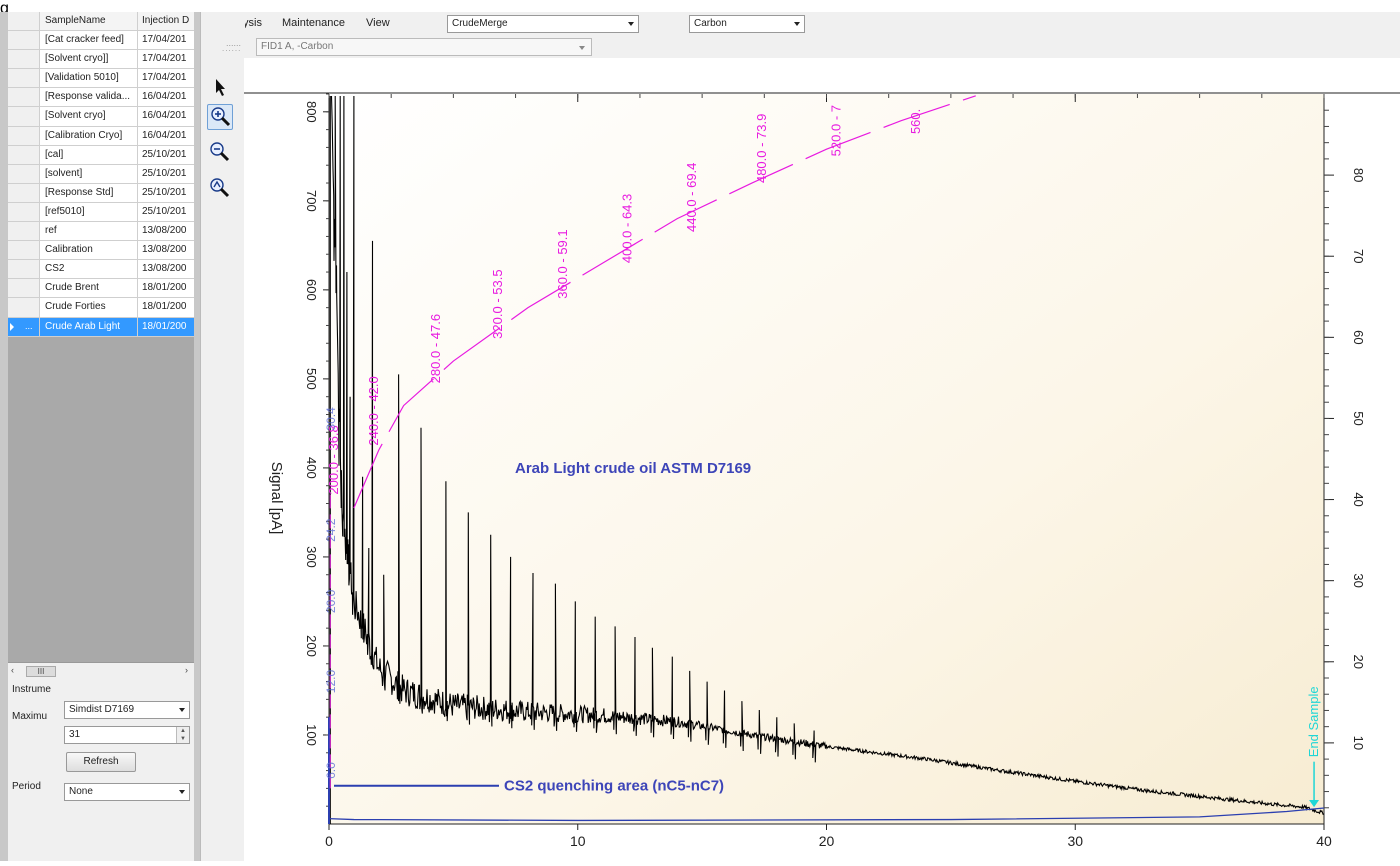 The image size is (1400, 866). What do you see at coordinates (424, 47) in the screenshot?
I see `signal-select: FID1 A, -Carbon` at bounding box center [424, 47].